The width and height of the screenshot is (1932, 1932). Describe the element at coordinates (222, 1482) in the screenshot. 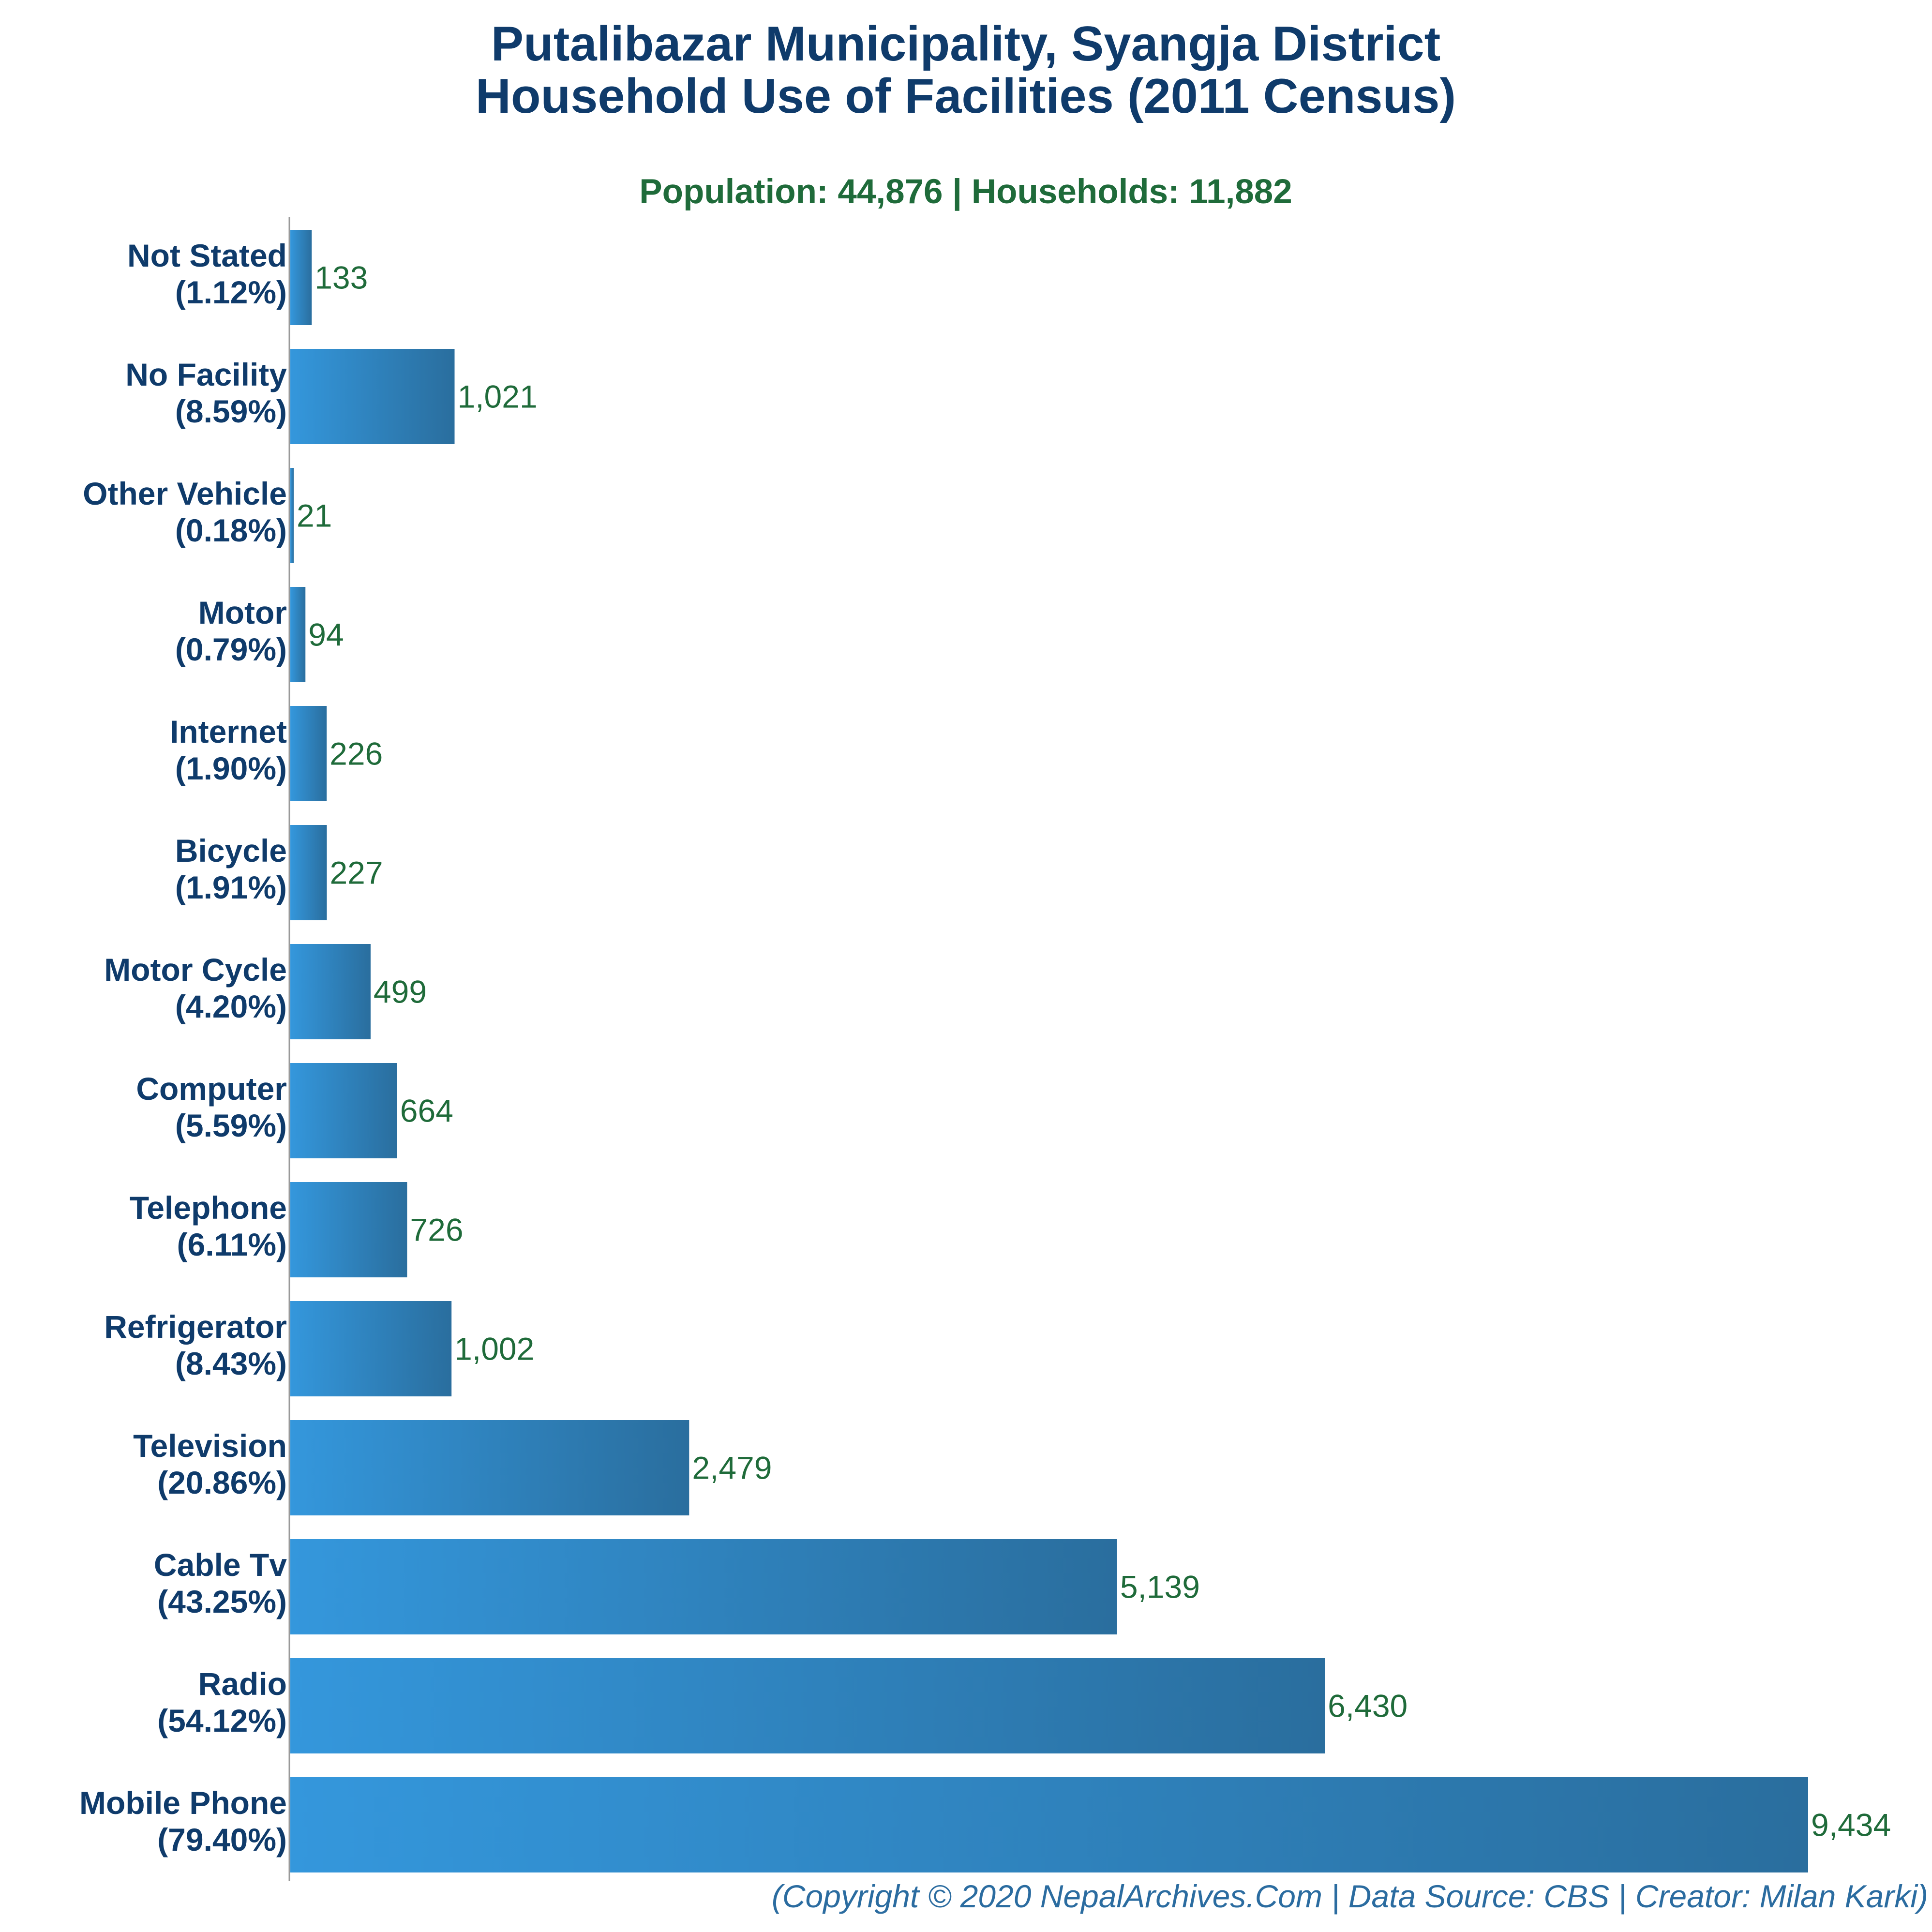

I see `category-percentage-label: (20.86%)` at that location.